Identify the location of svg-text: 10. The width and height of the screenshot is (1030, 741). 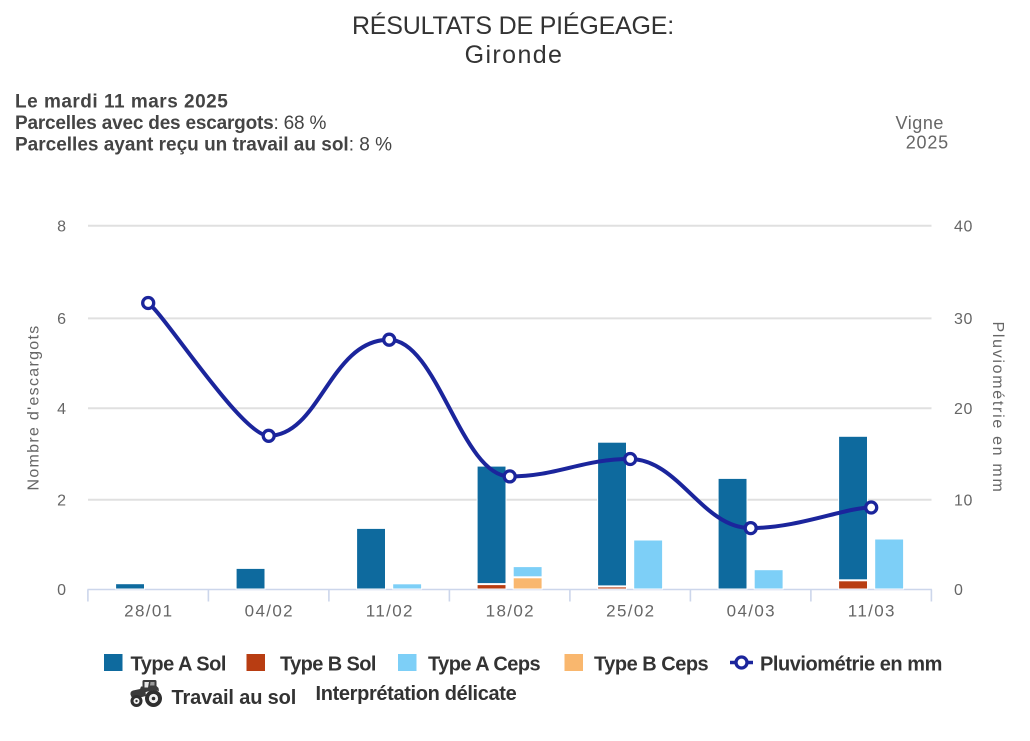
(963, 500).